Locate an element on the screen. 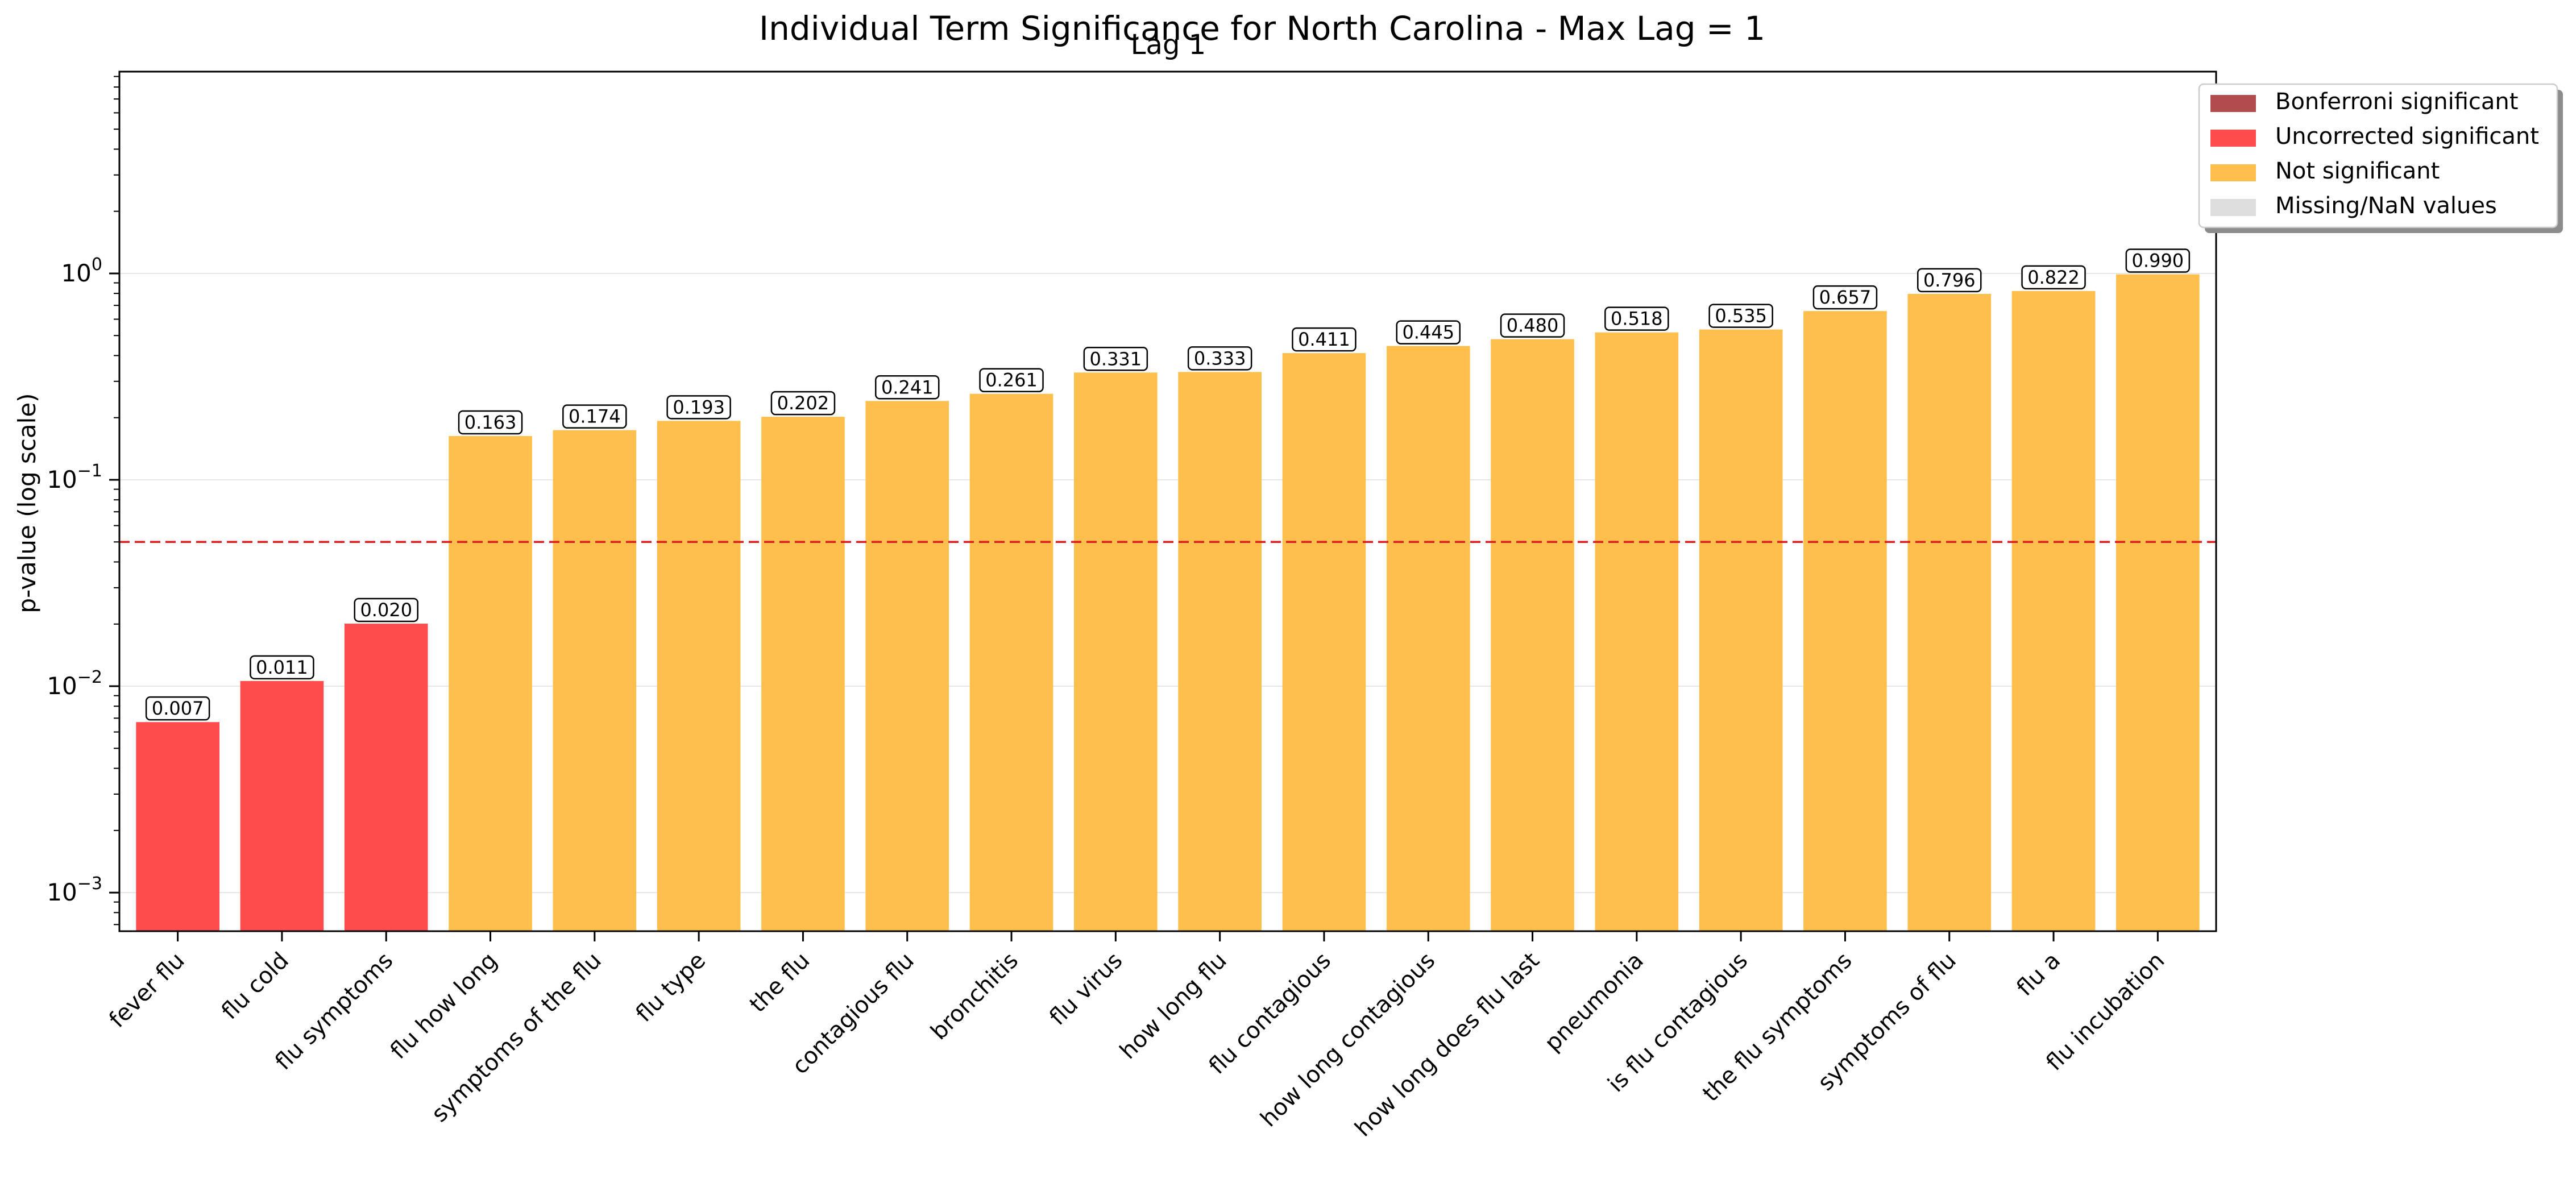 The image size is (2576, 1191). x-tick-label-10: how long flu is located at coordinates (1173, 1006).